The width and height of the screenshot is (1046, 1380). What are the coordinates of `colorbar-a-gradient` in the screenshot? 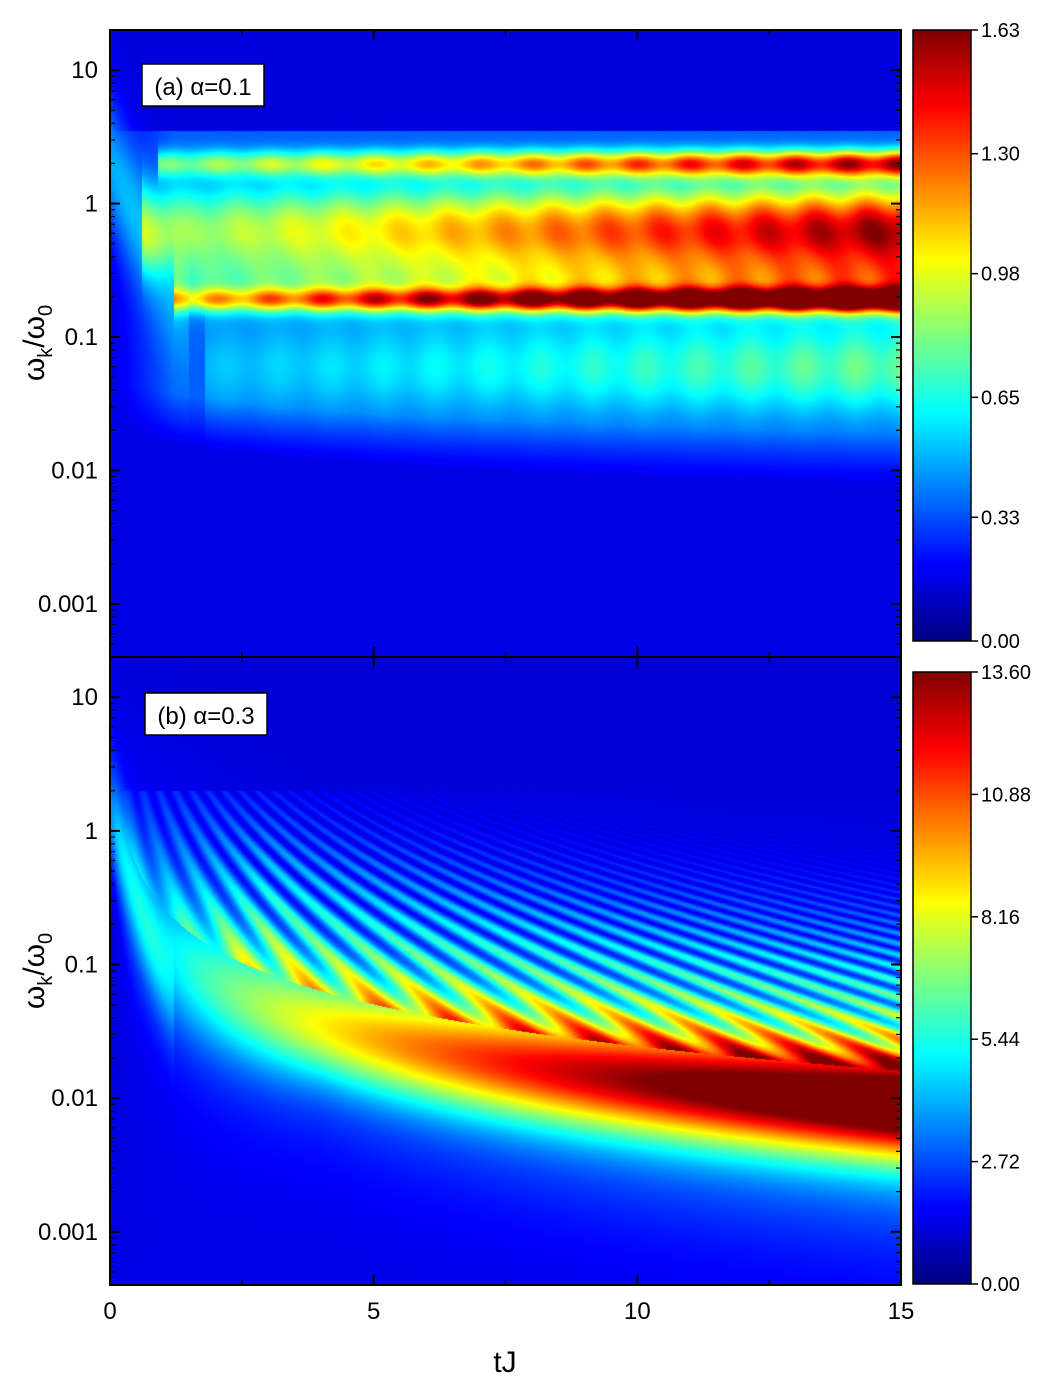 It's located at (942, 335).